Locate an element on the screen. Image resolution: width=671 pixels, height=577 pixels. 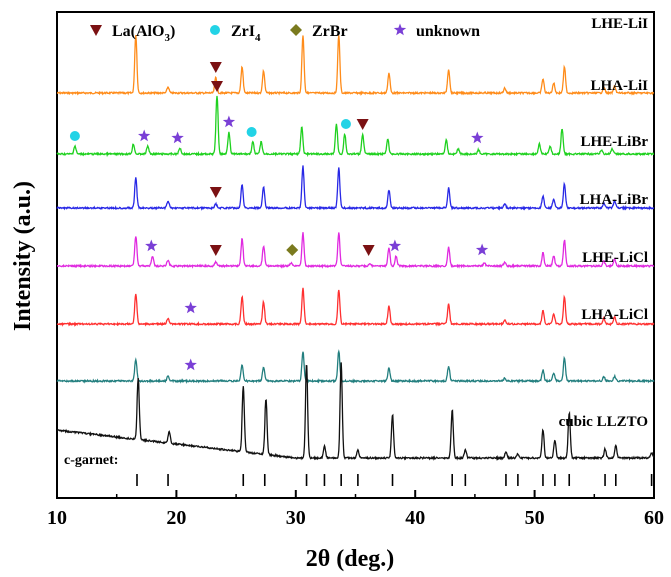
series-label: LHE-LiBr is located at coordinates (614, 142).